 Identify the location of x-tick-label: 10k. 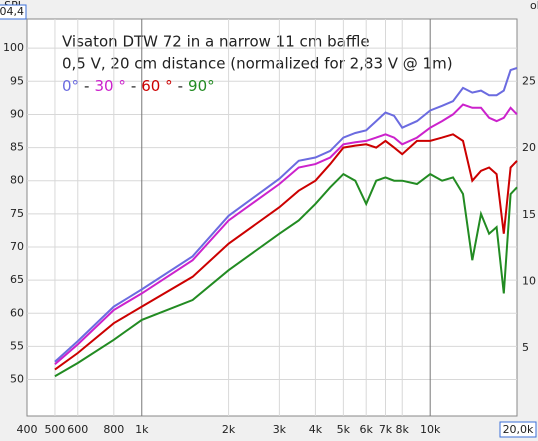
(430, 429).